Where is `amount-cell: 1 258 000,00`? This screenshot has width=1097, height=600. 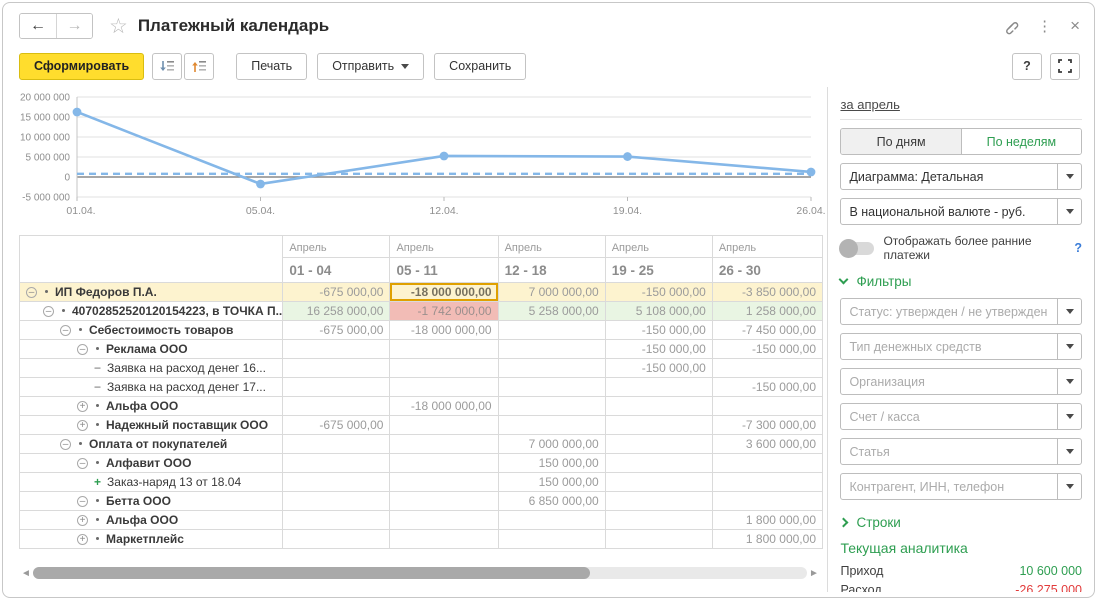 amount-cell: 1 258 000,00 is located at coordinates (767, 311).